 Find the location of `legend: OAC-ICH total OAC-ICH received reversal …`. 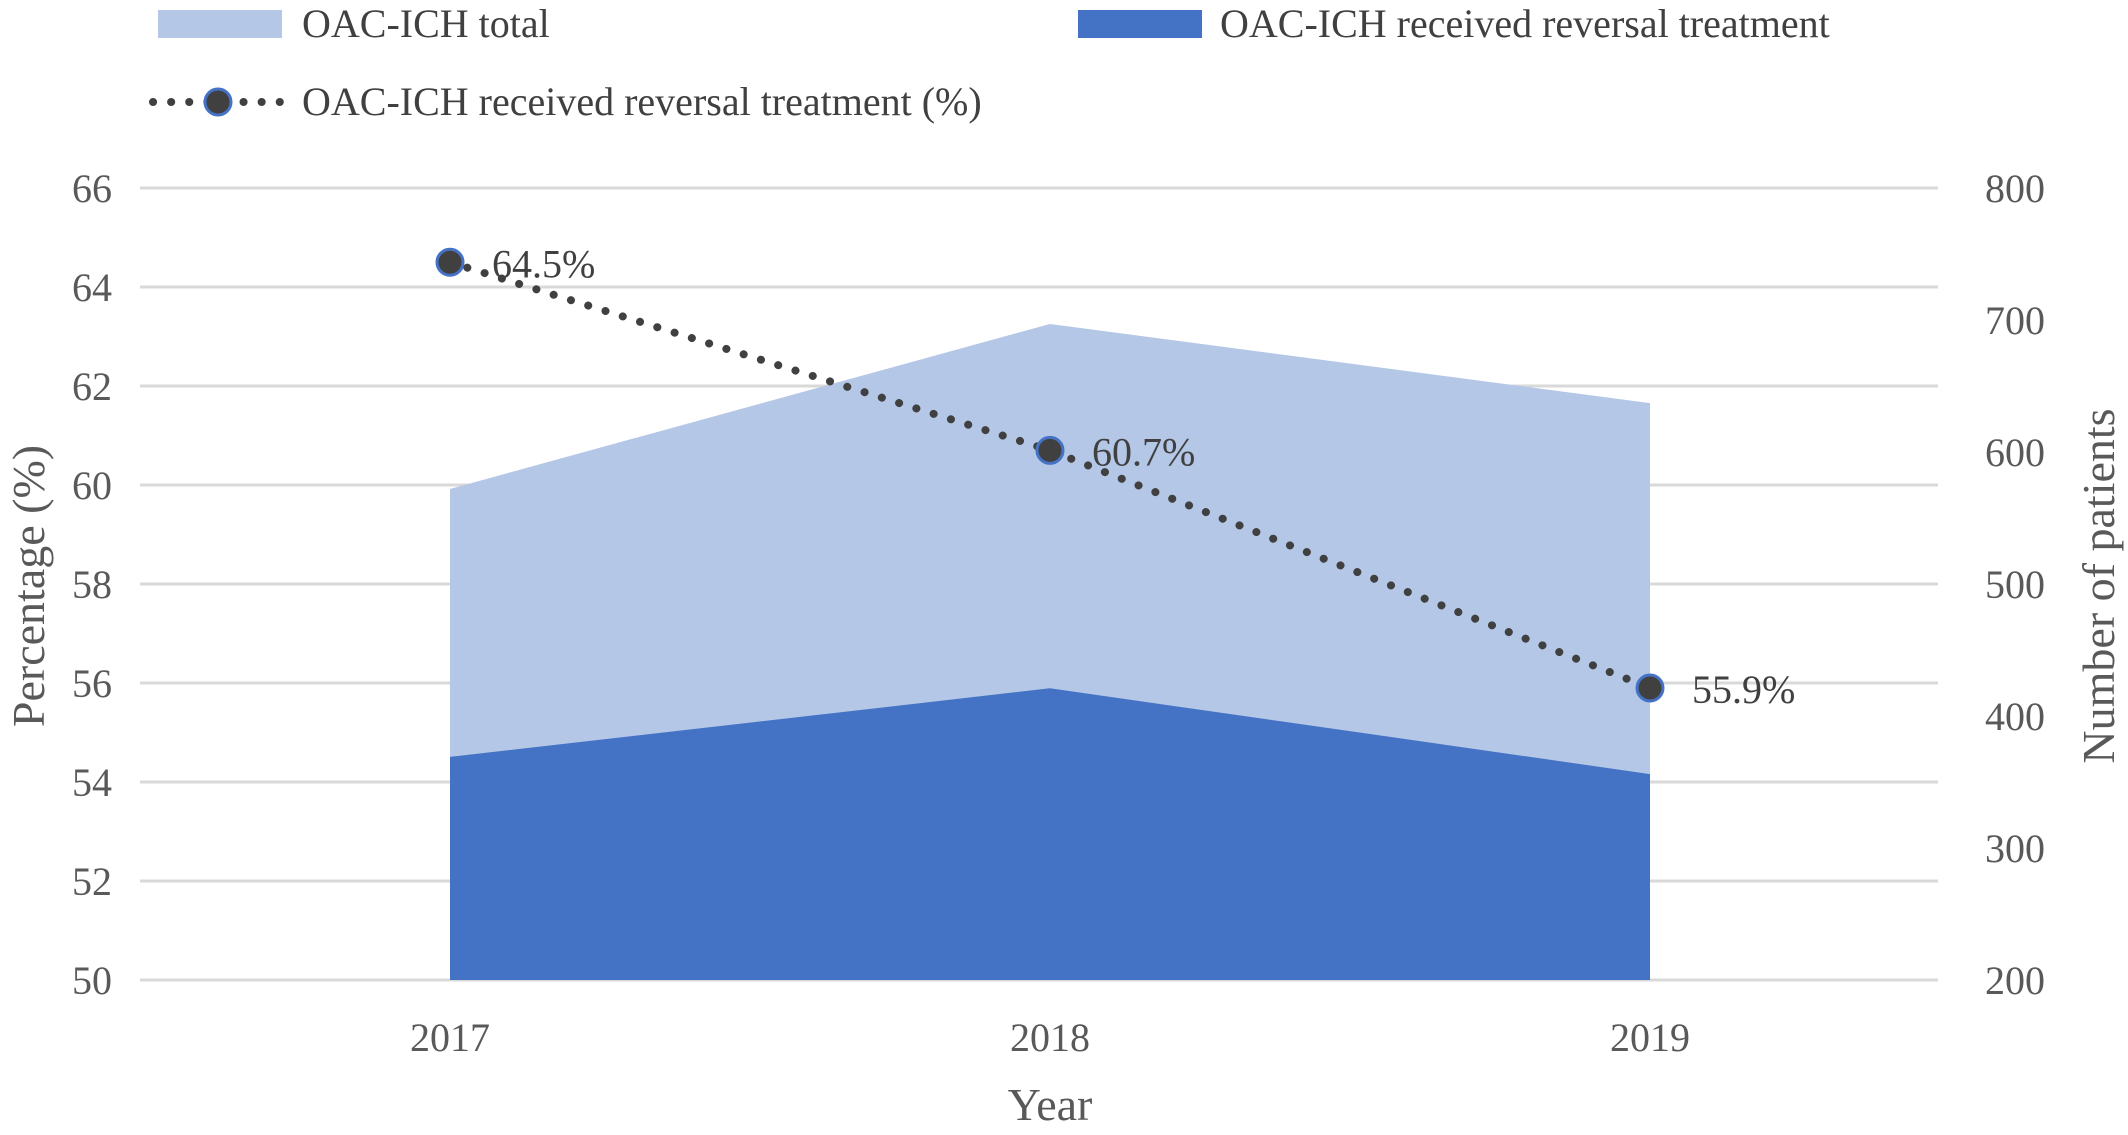

legend: OAC-ICH total OAC-ICH received reversal … is located at coordinates (989, 62).